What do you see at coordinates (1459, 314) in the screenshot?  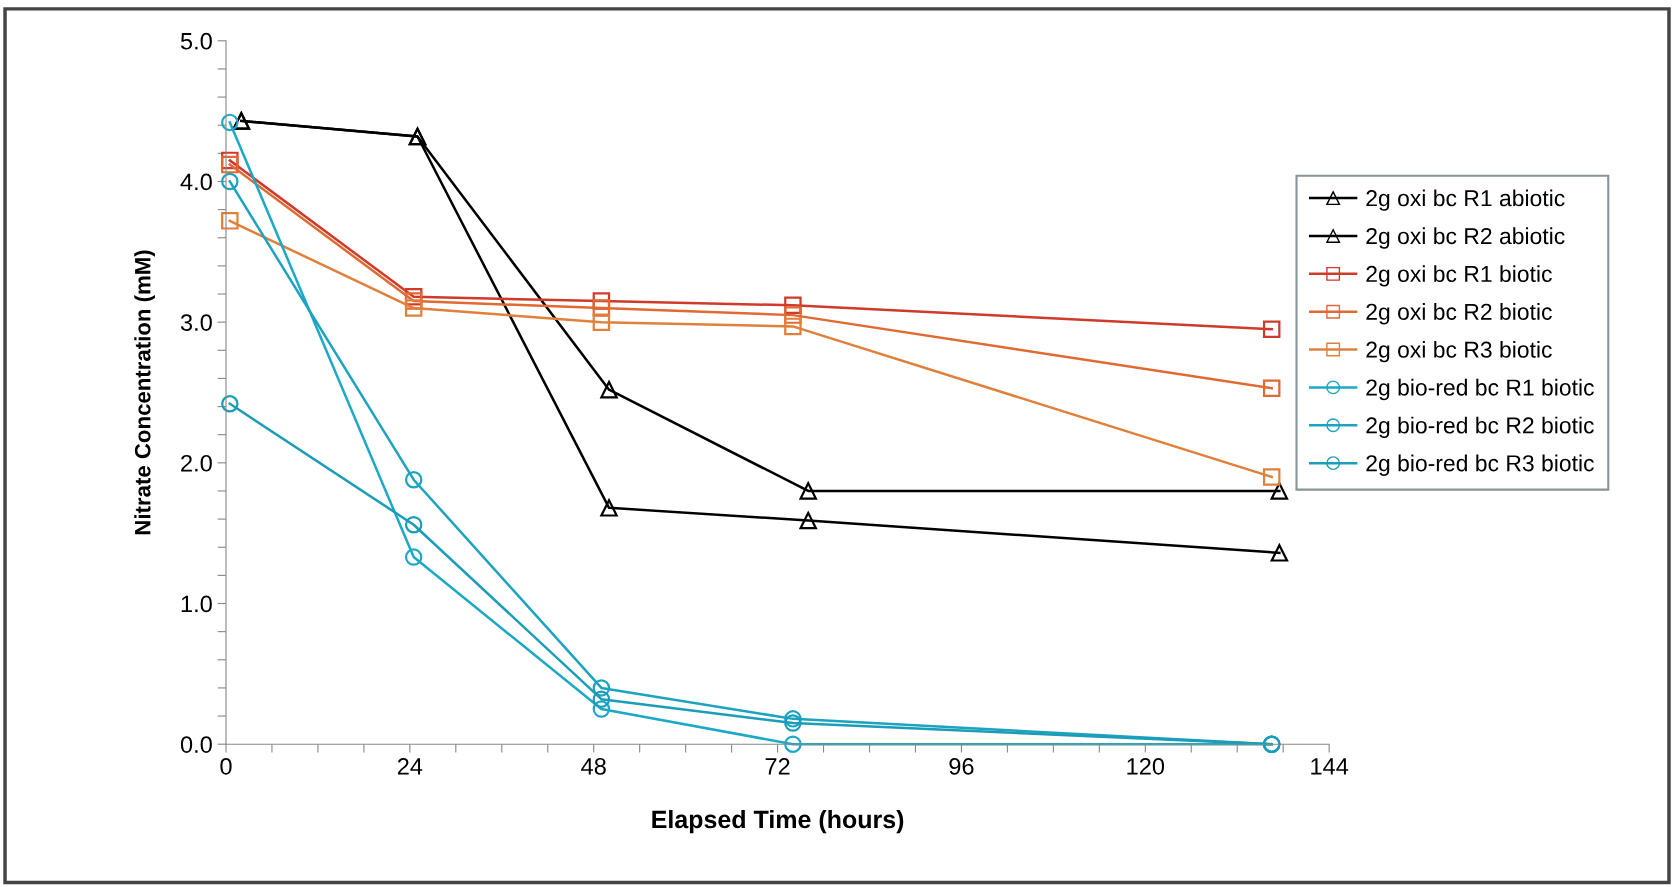 I see `legend-label: 2g oxi bc R2 biotic` at bounding box center [1459, 314].